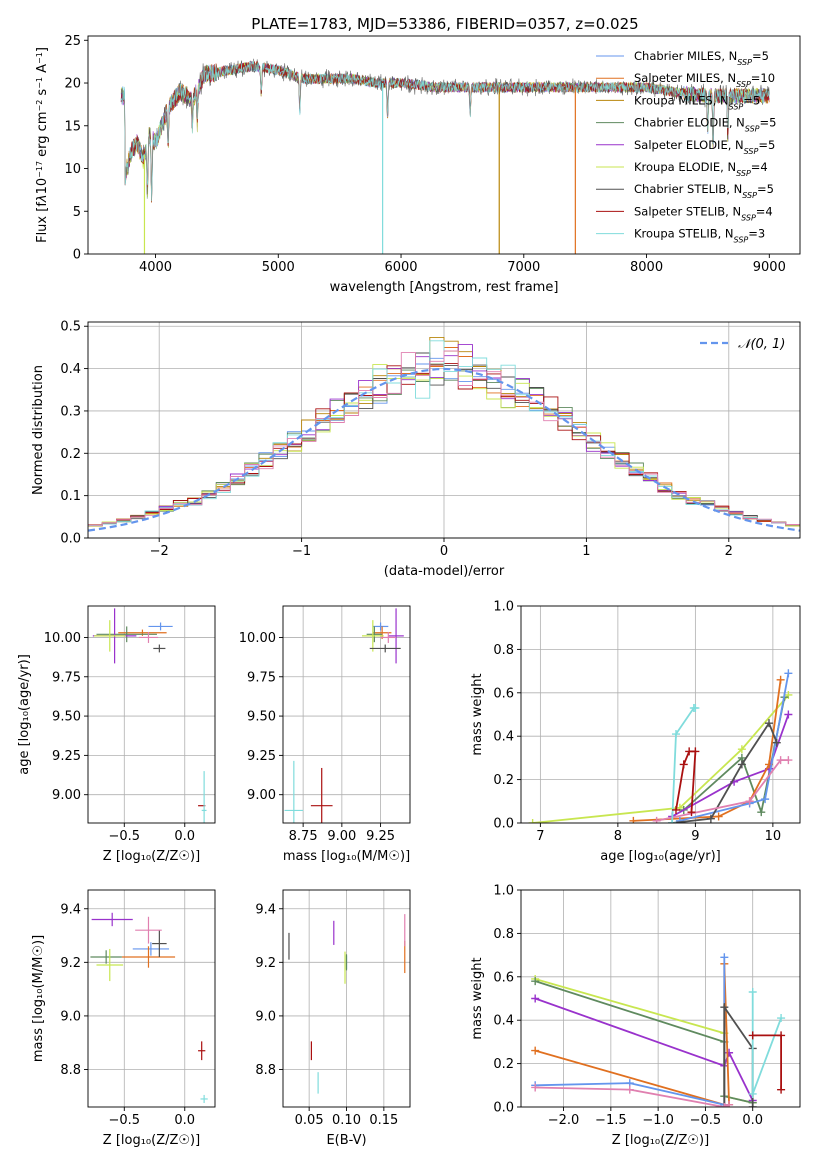 This screenshot has height=1170, width=819. What do you see at coordinates (66, 795) in the screenshot?
I see `y-tick-label: 9.00` at bounding box center [66, 795].